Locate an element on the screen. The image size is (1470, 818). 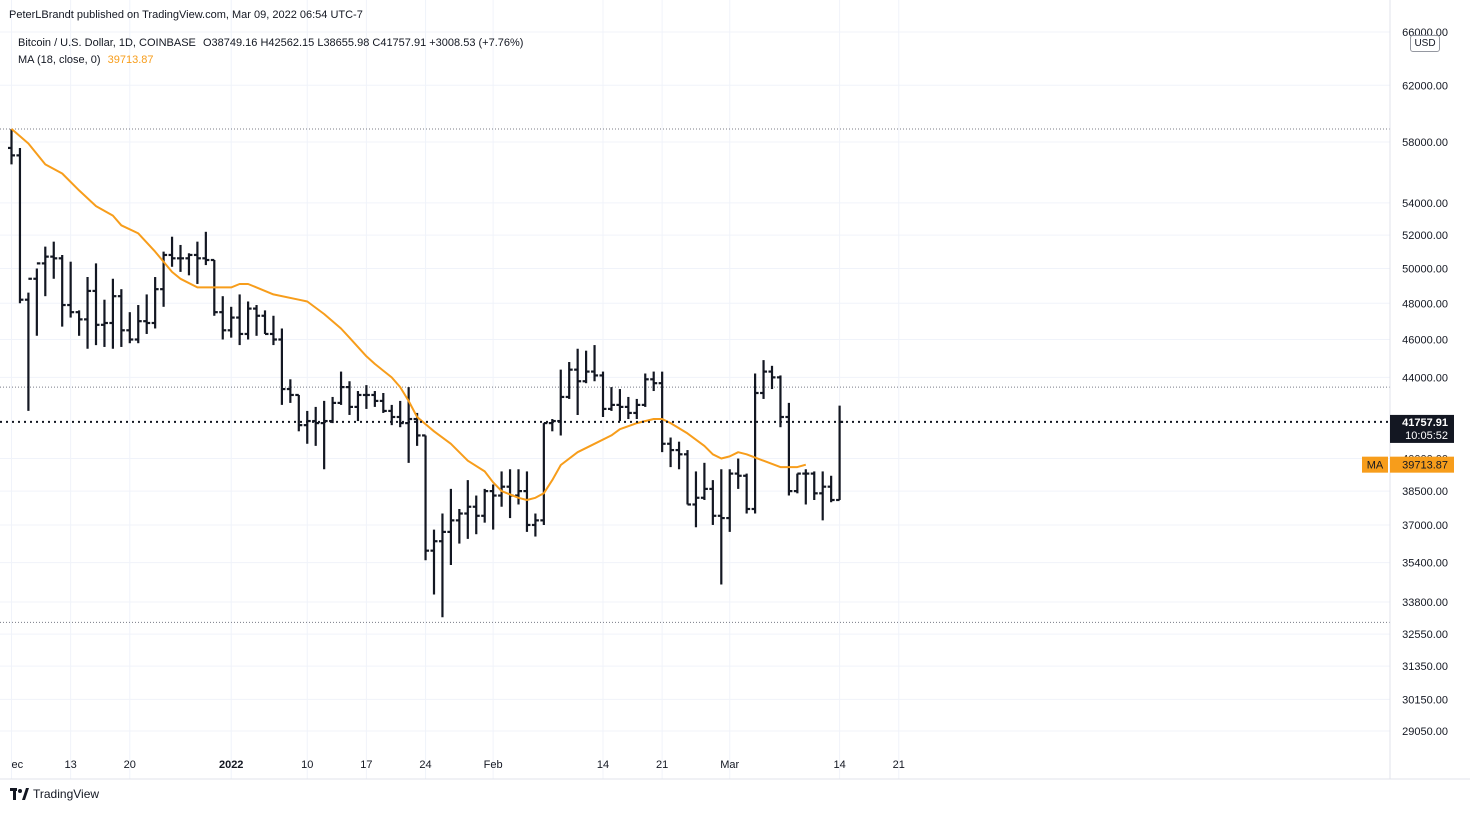
time-tick-label: 2022 is located at coordinates (231, 765).